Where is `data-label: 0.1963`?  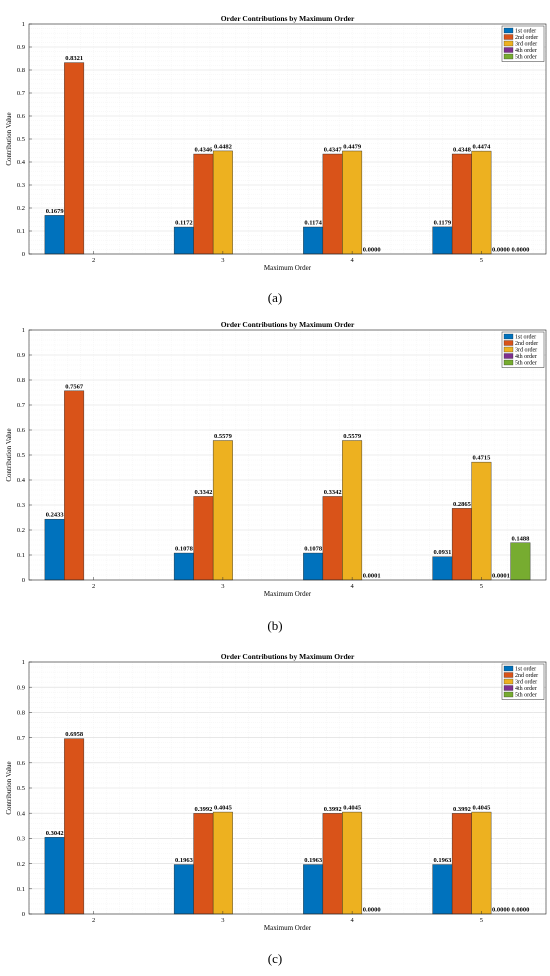 data-label: 0.1963 is located at coordinates (313, 860).